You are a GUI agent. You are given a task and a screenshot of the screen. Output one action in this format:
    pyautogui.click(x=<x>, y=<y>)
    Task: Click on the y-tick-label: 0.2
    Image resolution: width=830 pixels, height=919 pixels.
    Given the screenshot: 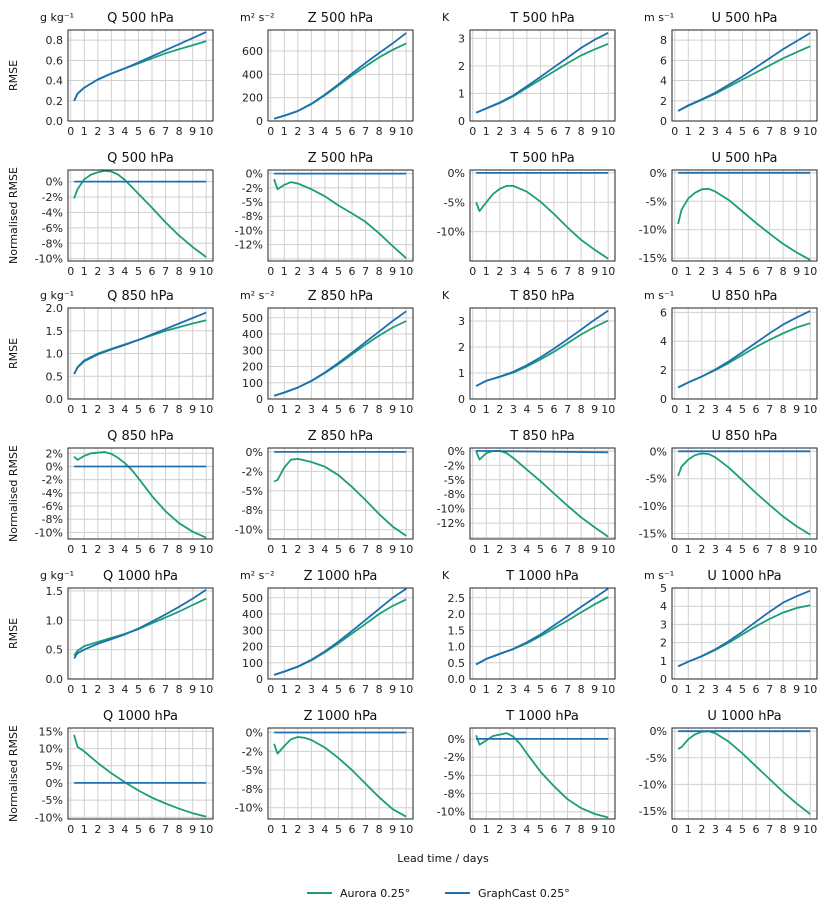 What is the action you would take?
    pyautogui.click(x=55, y=101)
    